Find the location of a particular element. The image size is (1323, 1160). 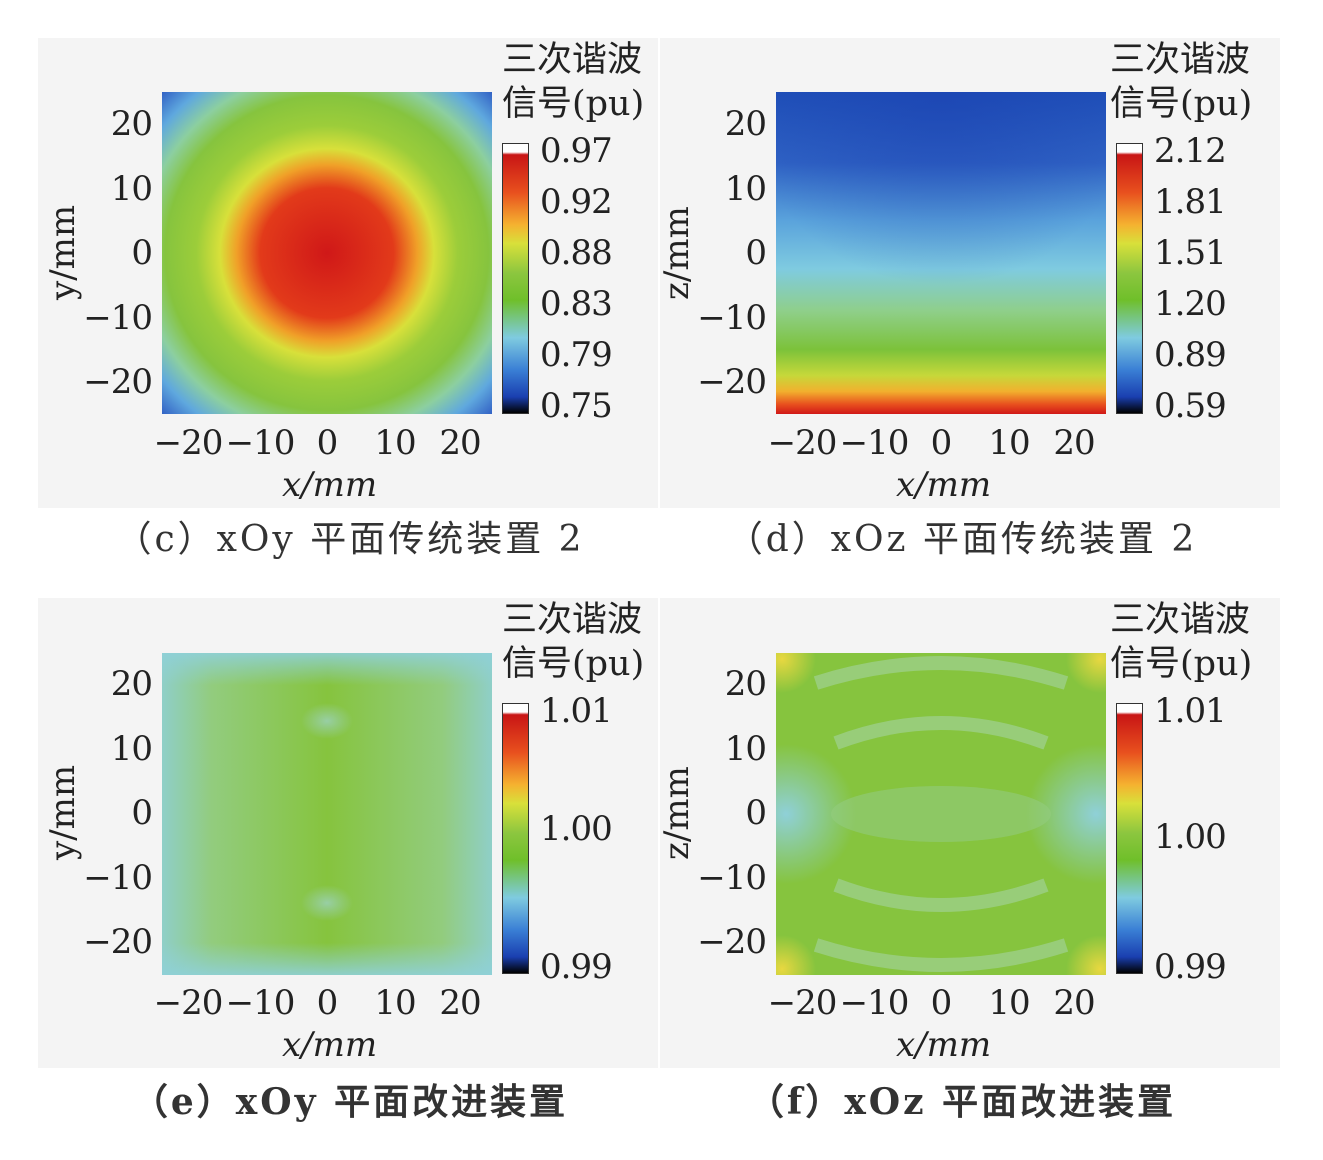

panel-c-xtick-4: 20 is located at coordinates (460, 443).